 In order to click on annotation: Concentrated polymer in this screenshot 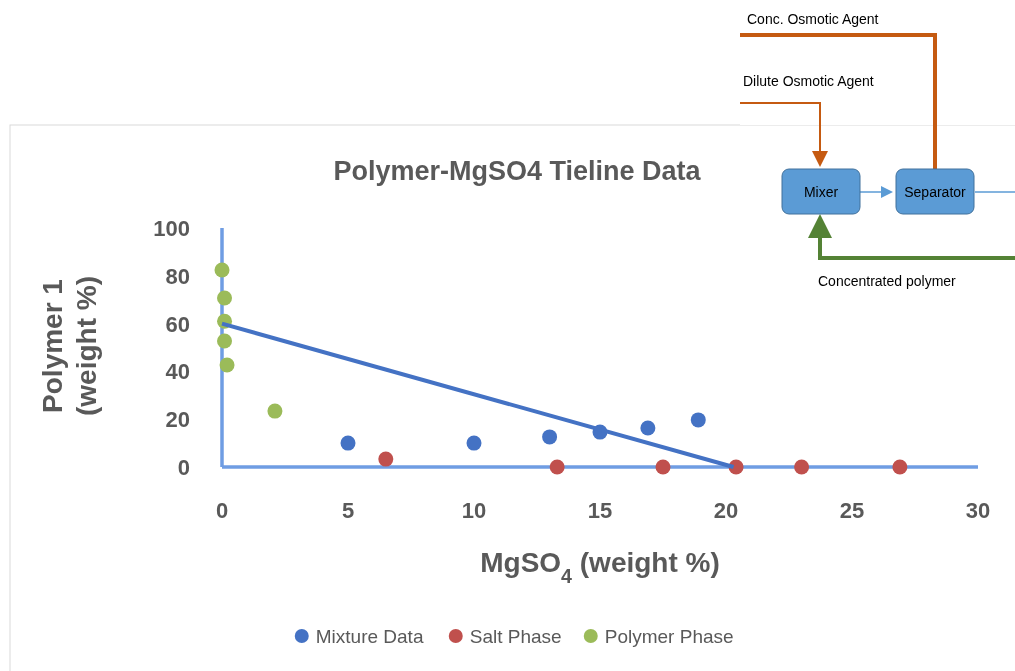, I will do `click(887, 281)`.